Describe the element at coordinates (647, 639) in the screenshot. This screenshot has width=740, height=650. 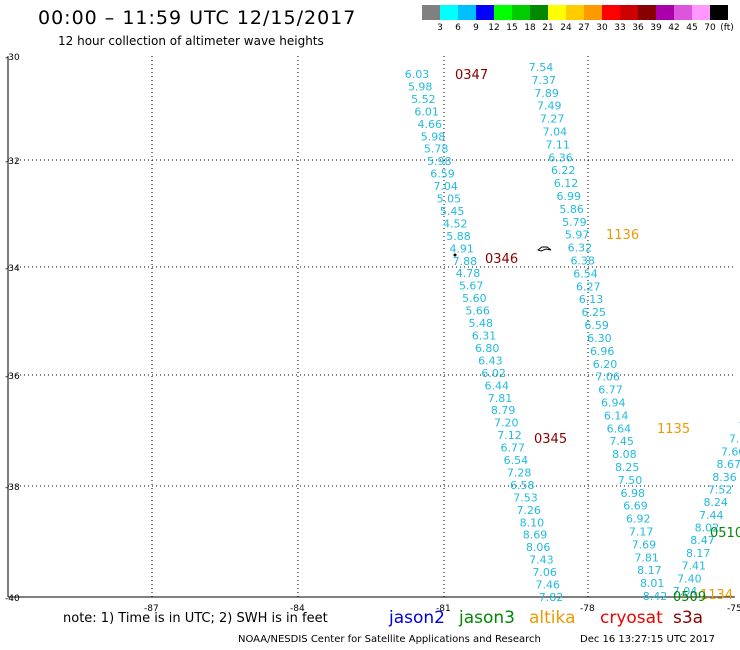
I see `generation-timestamp: Dec 16 13:27:15 UTC 2017` at that location.